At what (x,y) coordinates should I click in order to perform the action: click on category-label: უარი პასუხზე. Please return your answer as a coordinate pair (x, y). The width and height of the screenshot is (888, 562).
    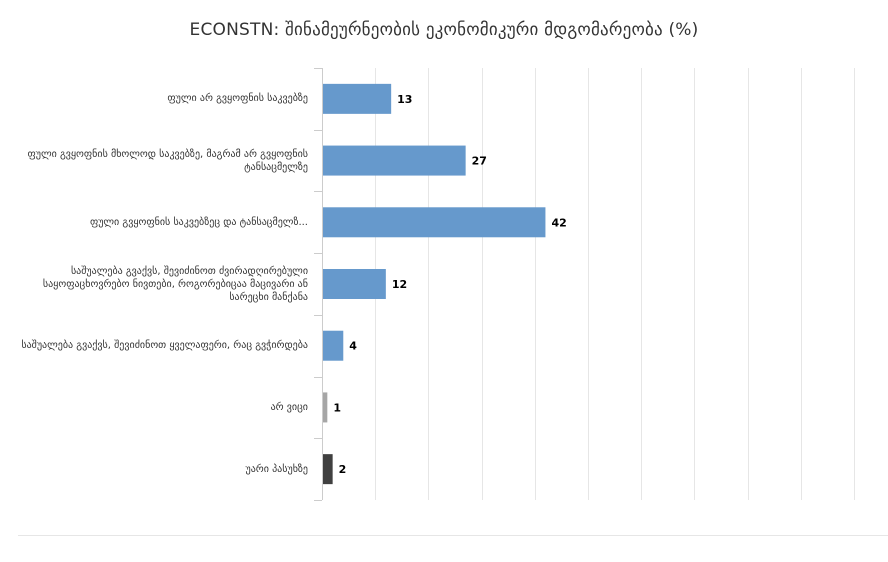
    Looking at the image, I should click on (276, 469).